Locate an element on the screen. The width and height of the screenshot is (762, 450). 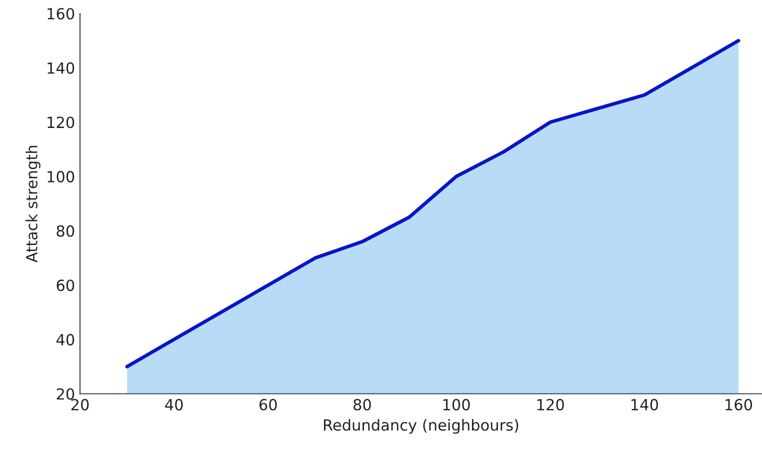
y-tick-label: 60 is located at coordinates (65, 286).